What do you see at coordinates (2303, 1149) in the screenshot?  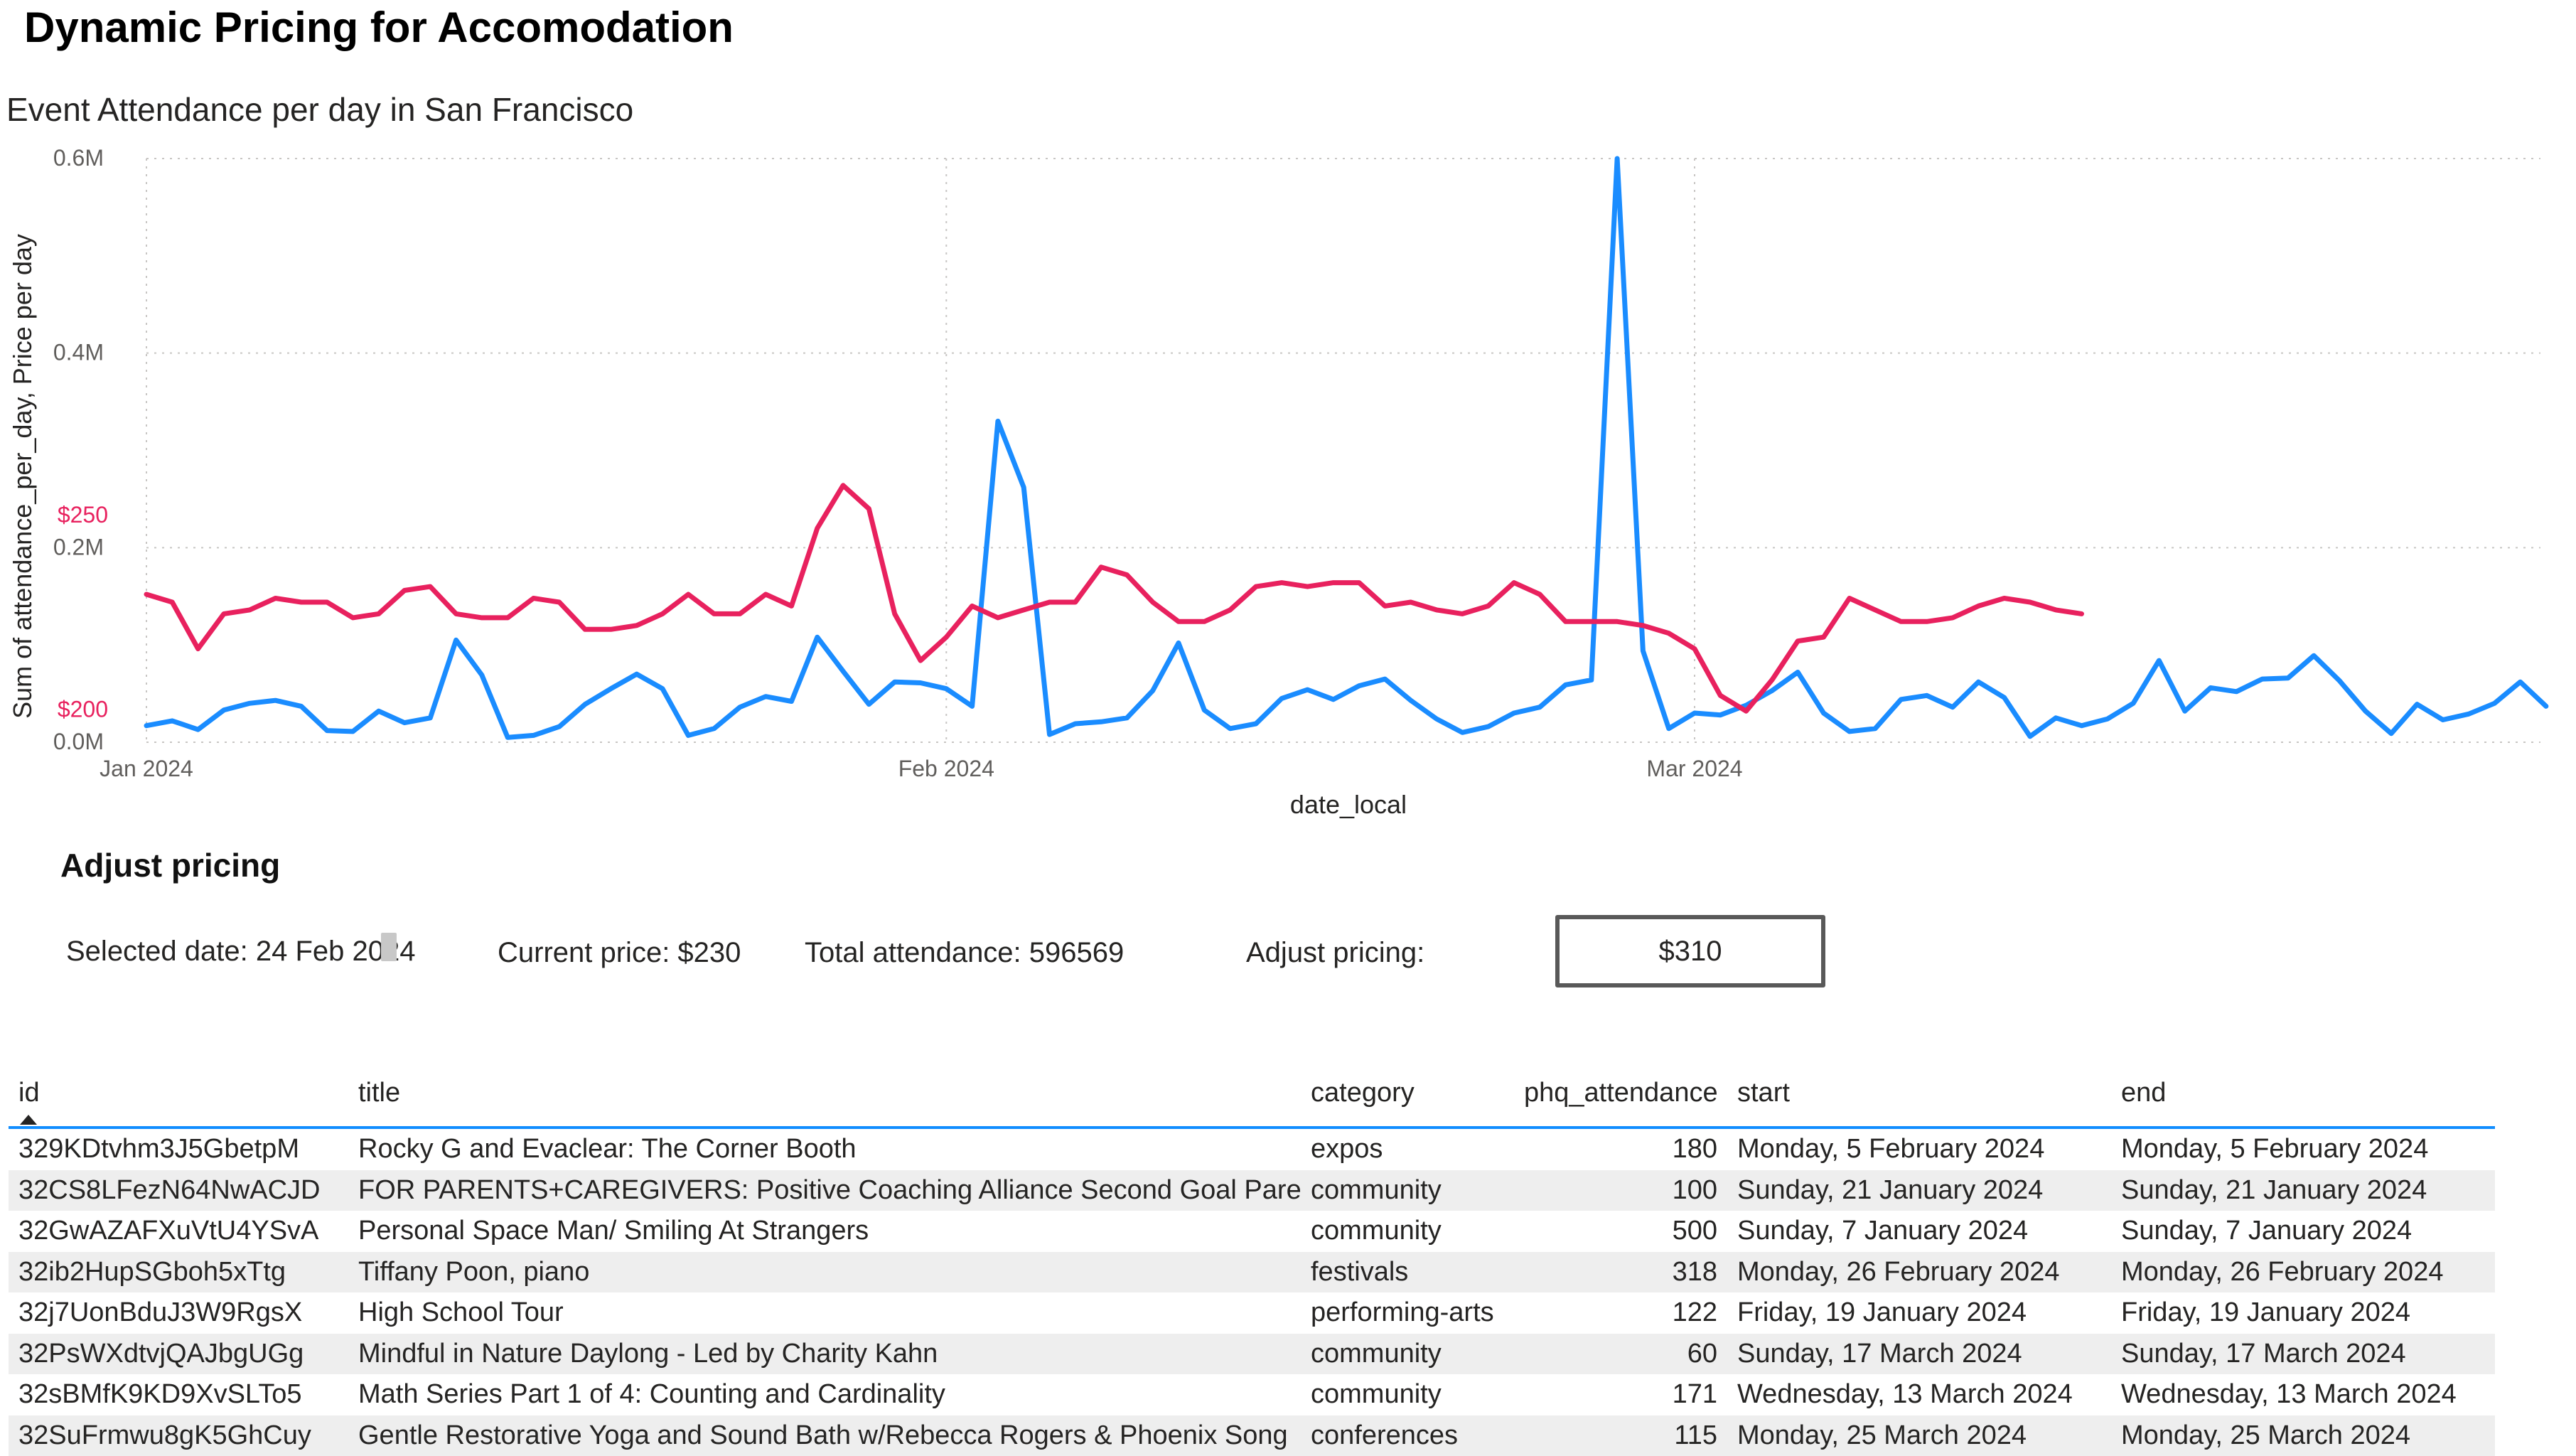 I see `cell-end: Monday, 5 February 2024` at bounding box center [2303, 1149].